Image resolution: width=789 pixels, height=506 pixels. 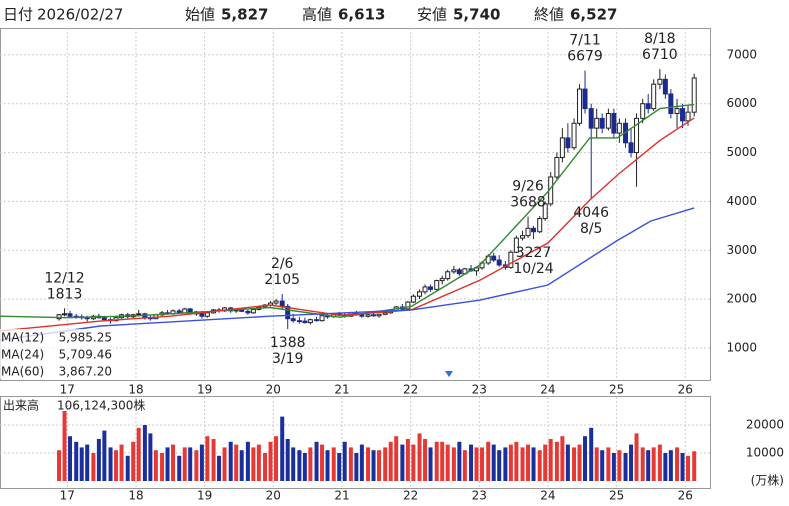 What do you see at coordinates (85, 338) in the screenshot?
I see `legend-value: 5,985.25` at bounding box center [85, 338].